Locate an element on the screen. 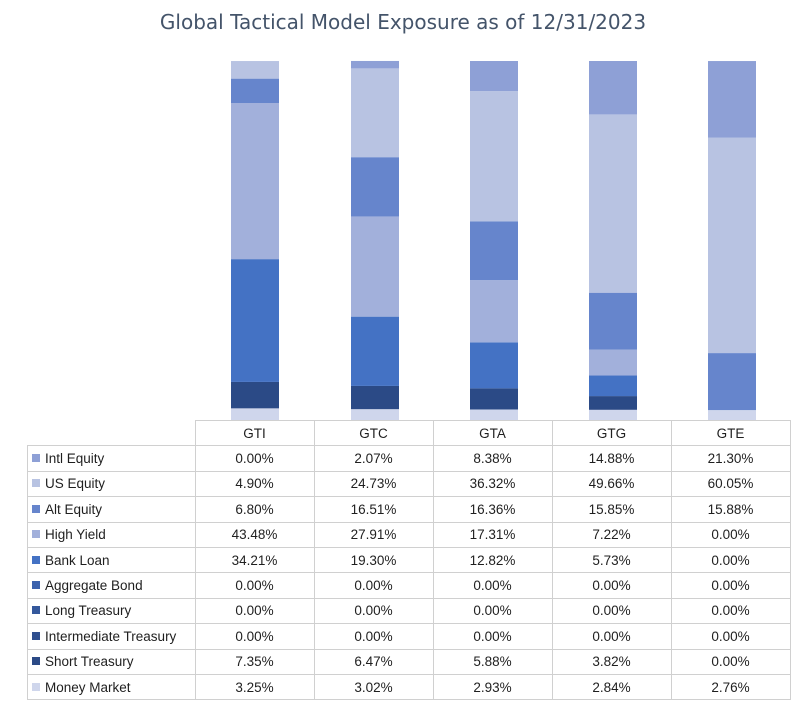 The height and width of the screenshot is (709, 806). value-cell: 15.88% is located at coordinates (730, 509).